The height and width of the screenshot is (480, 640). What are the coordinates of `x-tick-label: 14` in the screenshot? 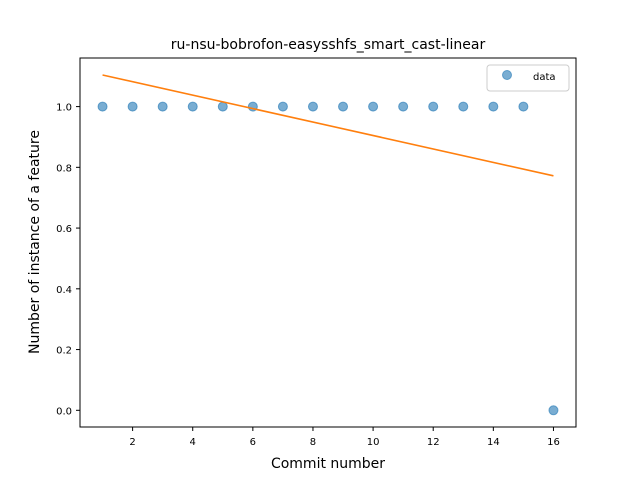 It's located at (493, 442).